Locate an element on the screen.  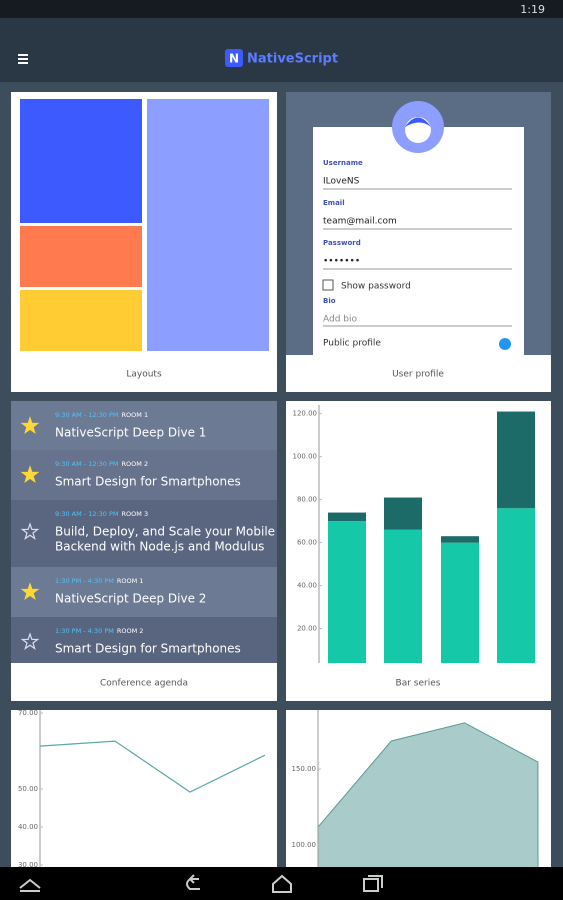
session-time: 1:30 PM - 4:30 PM ROOM 2 is located at coordinates (99, 631).